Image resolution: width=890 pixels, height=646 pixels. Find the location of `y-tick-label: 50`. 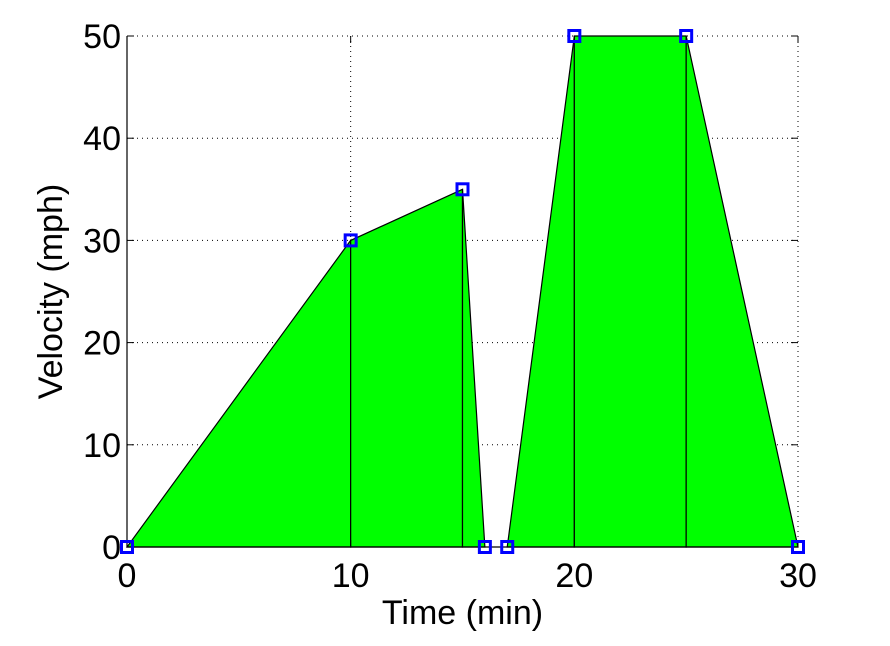

y-tick-label: 50 is located at coordinates (102, 37).